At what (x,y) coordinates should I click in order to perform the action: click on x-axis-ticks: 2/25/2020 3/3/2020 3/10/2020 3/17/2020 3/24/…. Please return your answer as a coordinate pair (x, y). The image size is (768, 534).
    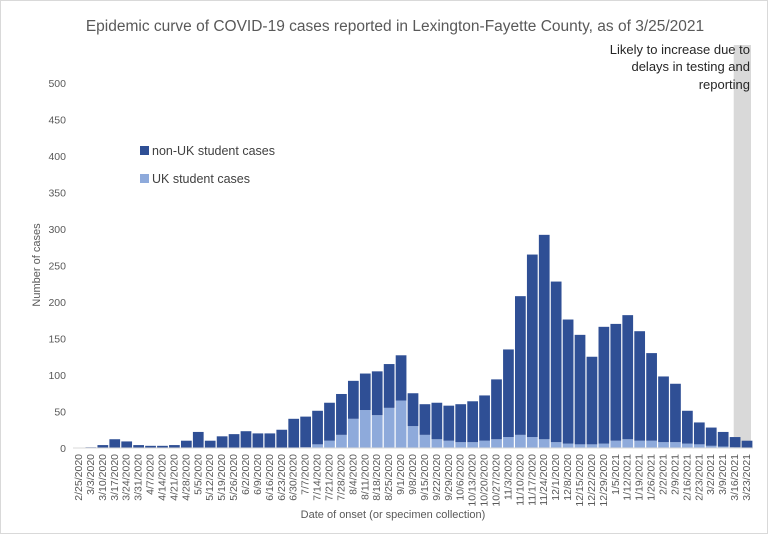
    Looking at the image, I should click on (413, 480).